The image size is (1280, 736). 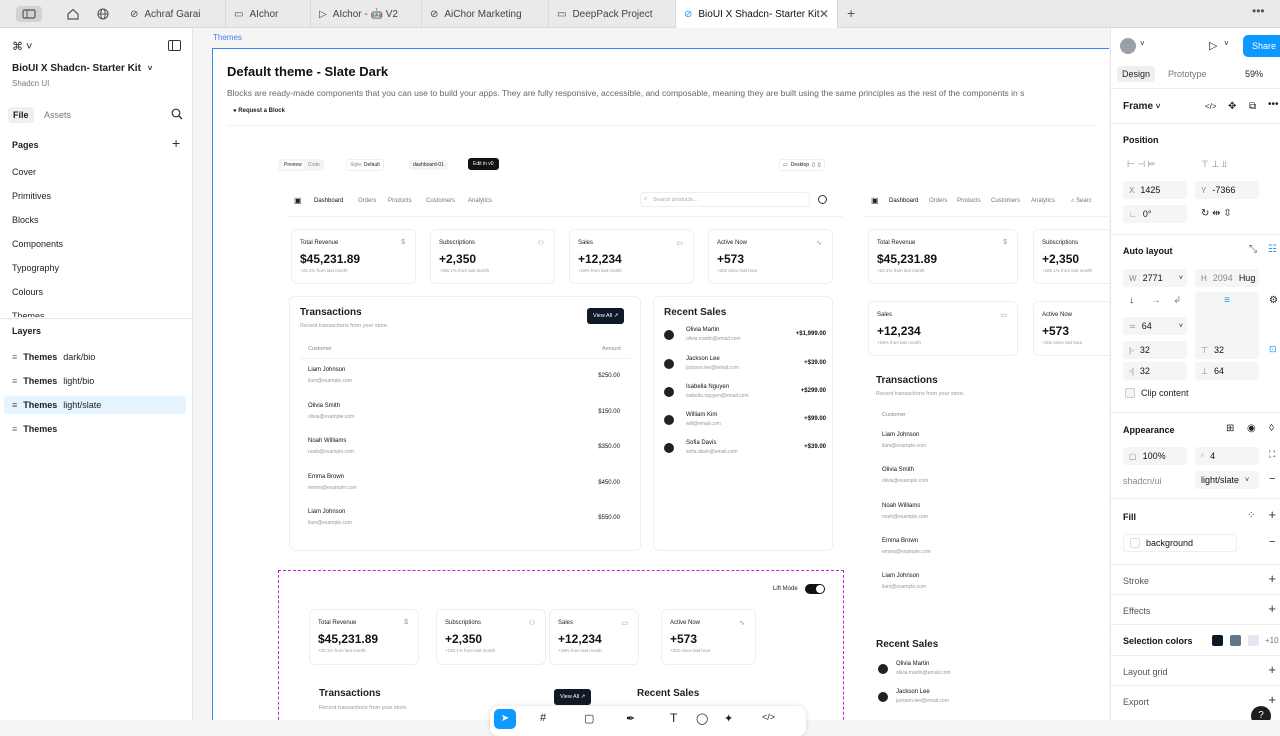 What do you see at coordinates (1155, 350) in the screenshot?
I see `padding-left-field: |▫ 32` at bounding box center [1155, 350].